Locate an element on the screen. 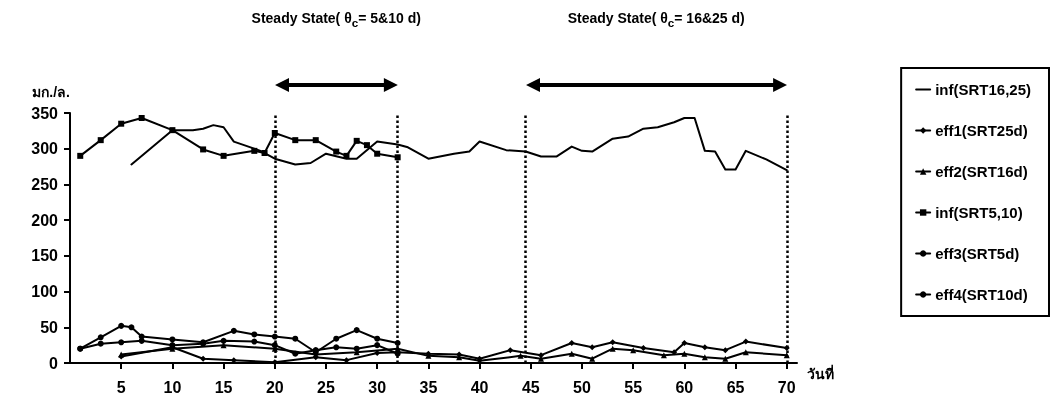 This screenshot has width=1061, height=417. x-tick-label: 15 is located at coordinates (223, 387).